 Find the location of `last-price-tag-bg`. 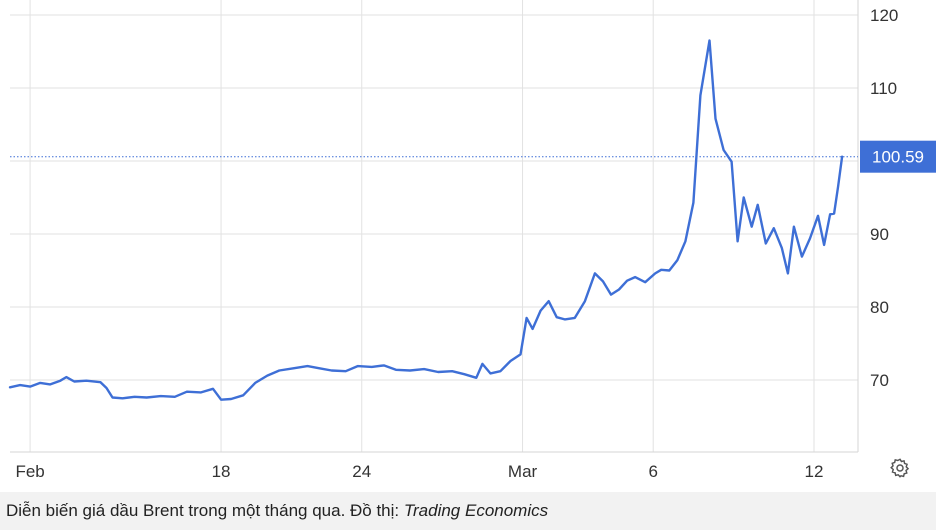

last-price-tag-bg is located at coordinates (898, 156).